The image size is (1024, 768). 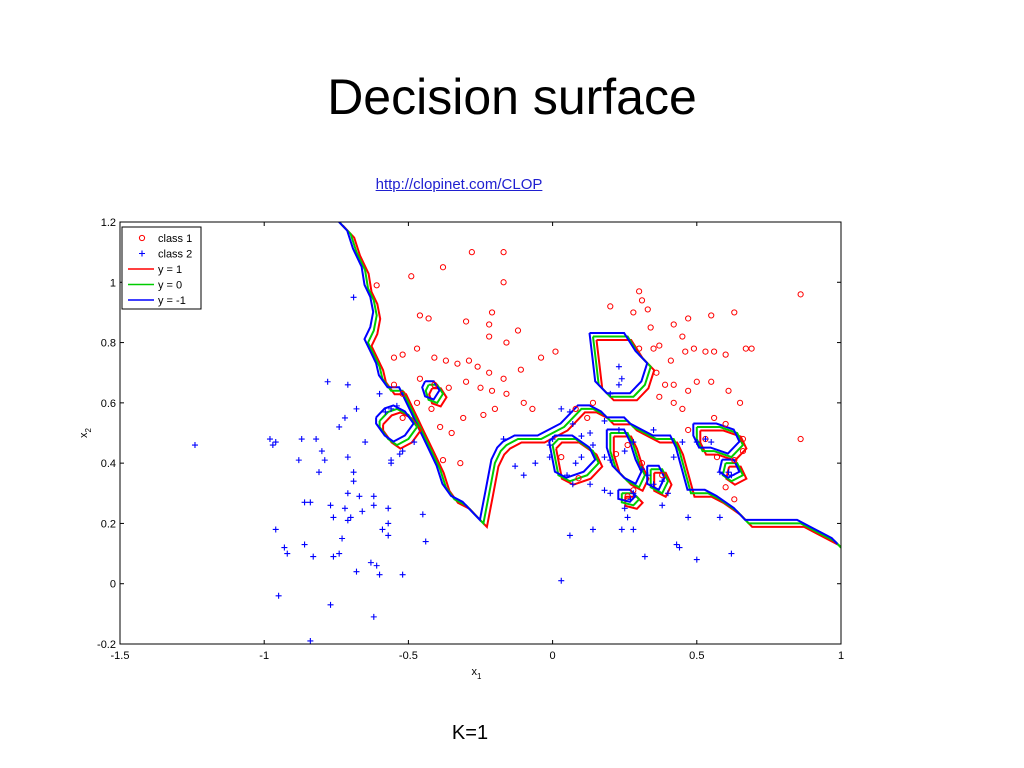 I want to click on x-tick-label: -1, so click(x=264, y=656).